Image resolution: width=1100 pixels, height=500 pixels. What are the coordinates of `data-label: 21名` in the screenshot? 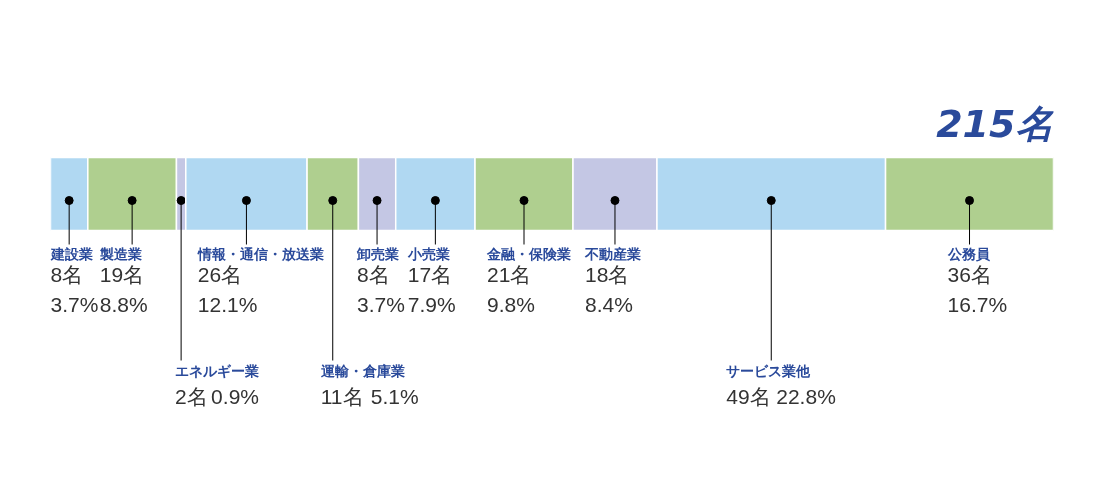 It's located at (509, 274).